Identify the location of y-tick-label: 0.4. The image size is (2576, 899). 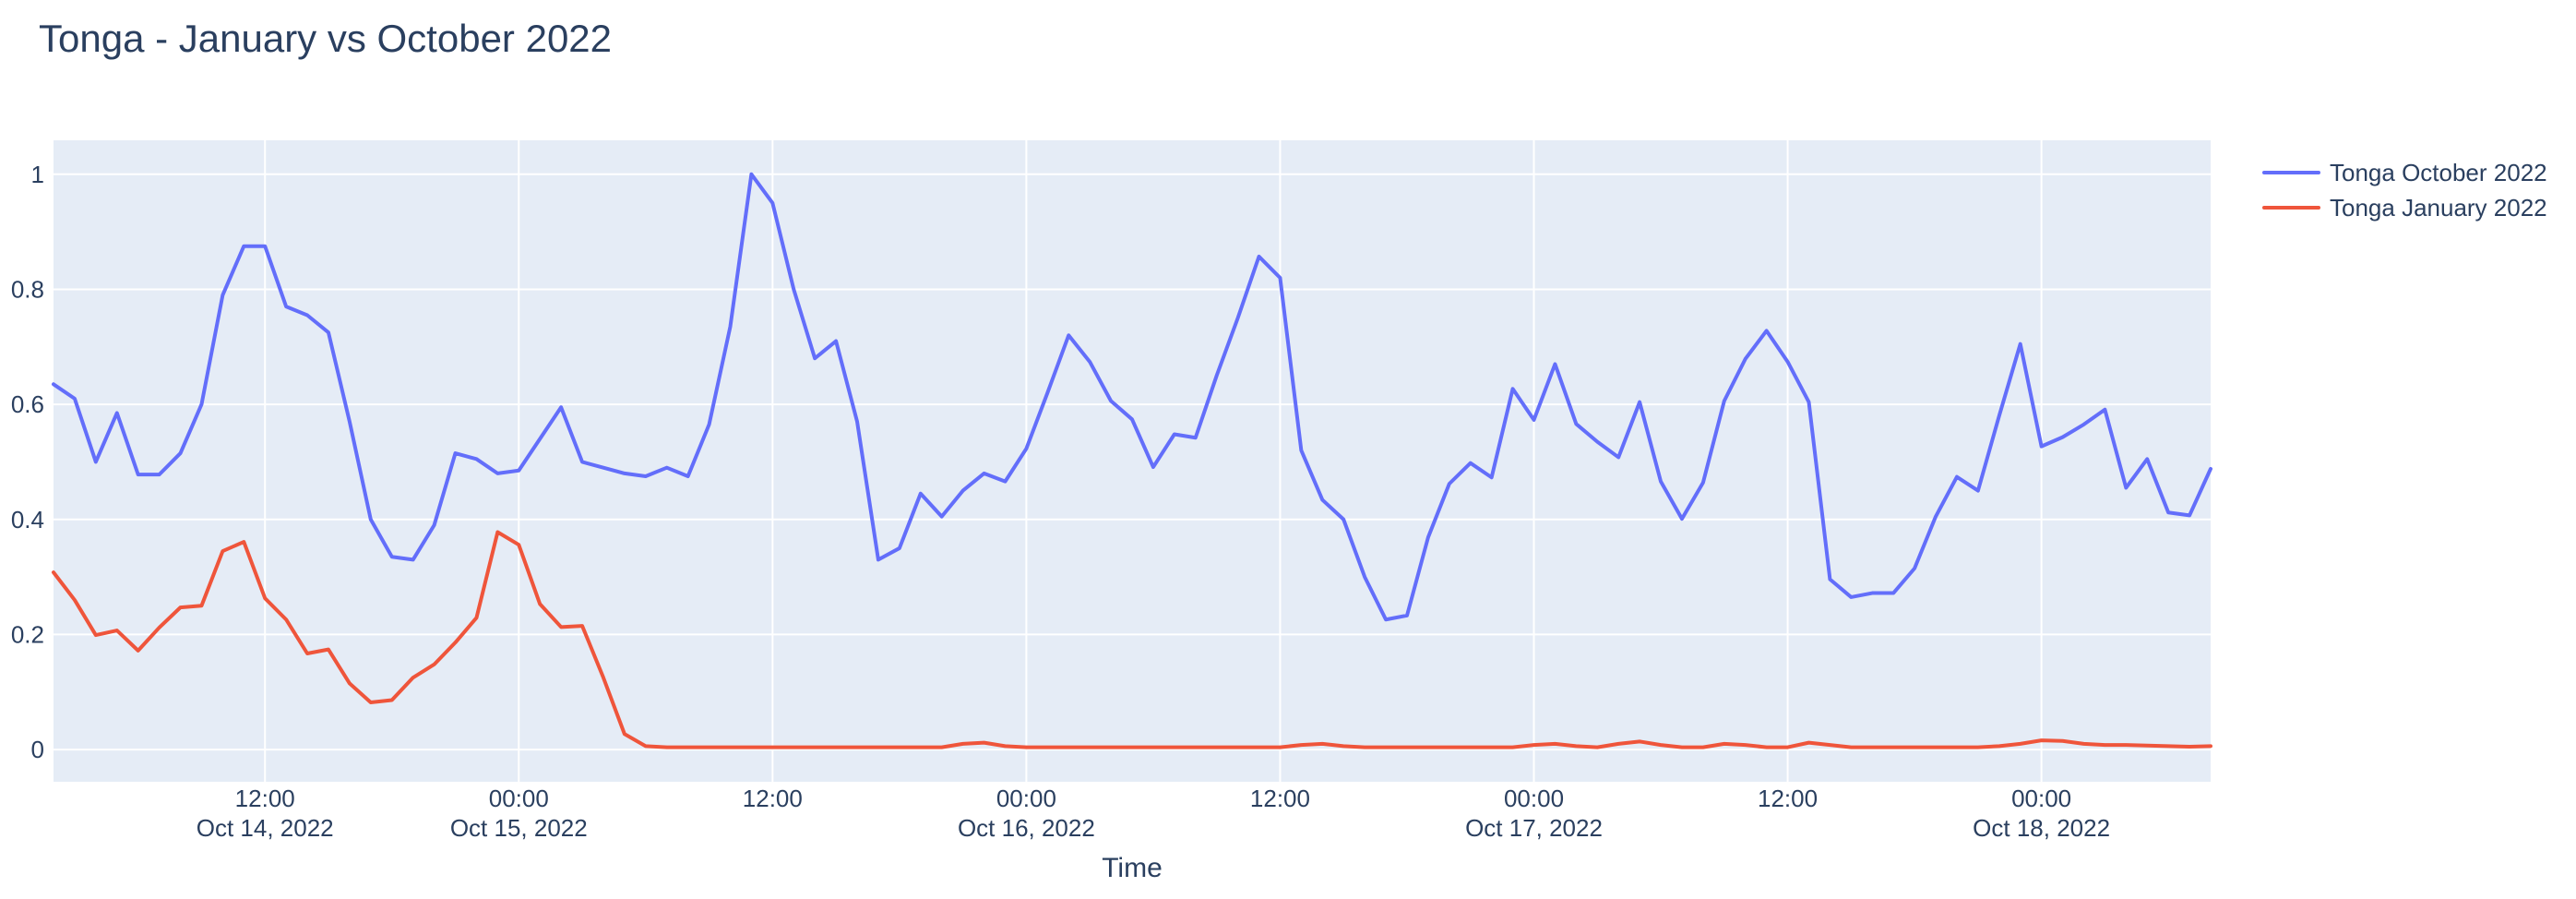
(28, 520).